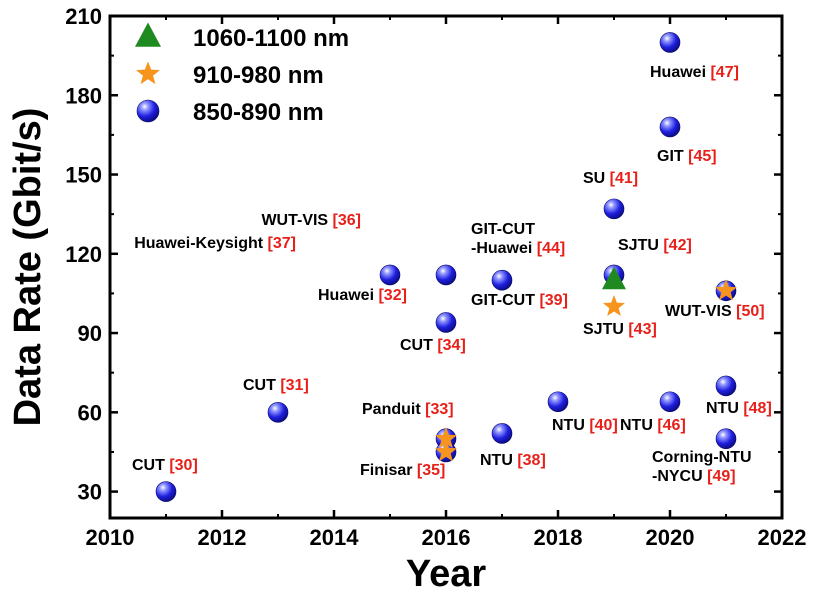 Image resolution: width=820 pixels, height=589 pixels. I want to click on annotation-20-line-1: -NYCU [49], so click(694, 476).